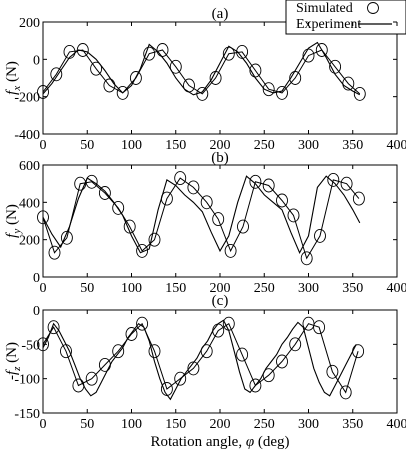 This screenshot has width=406, height=452. I want to click on y-axis-label-sub: y, so click(17, 232).